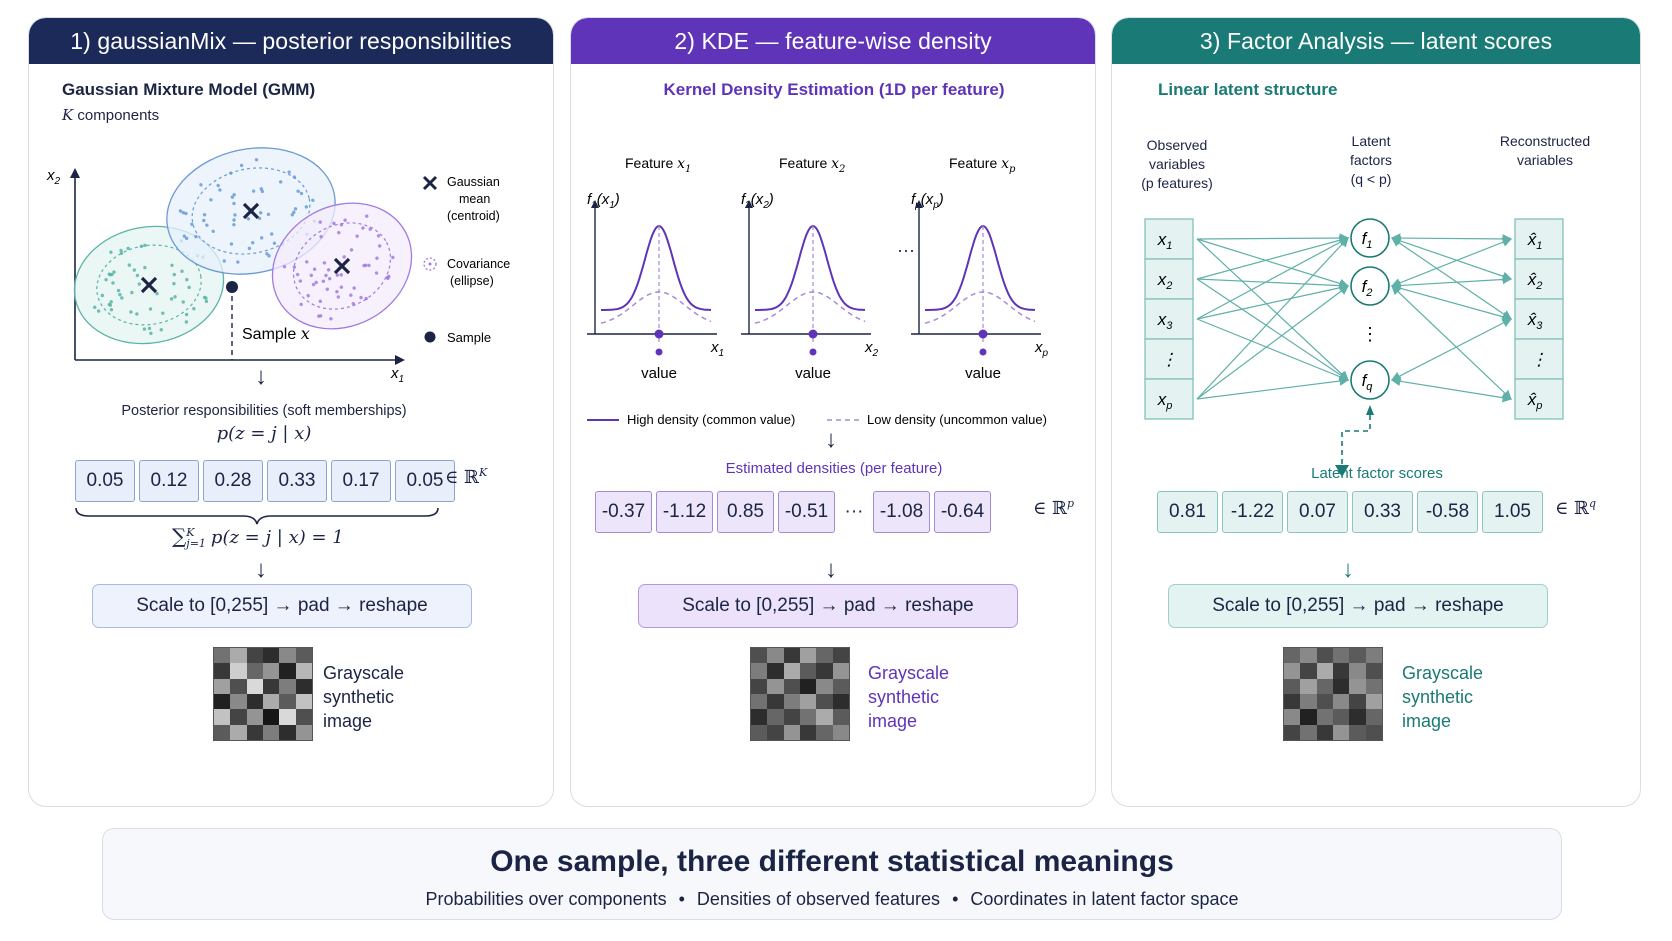 The image size is (1672, 941). What do you see at coordinates (265, 481) in the screenshot?
I see `responsibility-vector: 0.05 0.12 0.28 0.33 0.17 0.05` at bounding box center [265, 481].